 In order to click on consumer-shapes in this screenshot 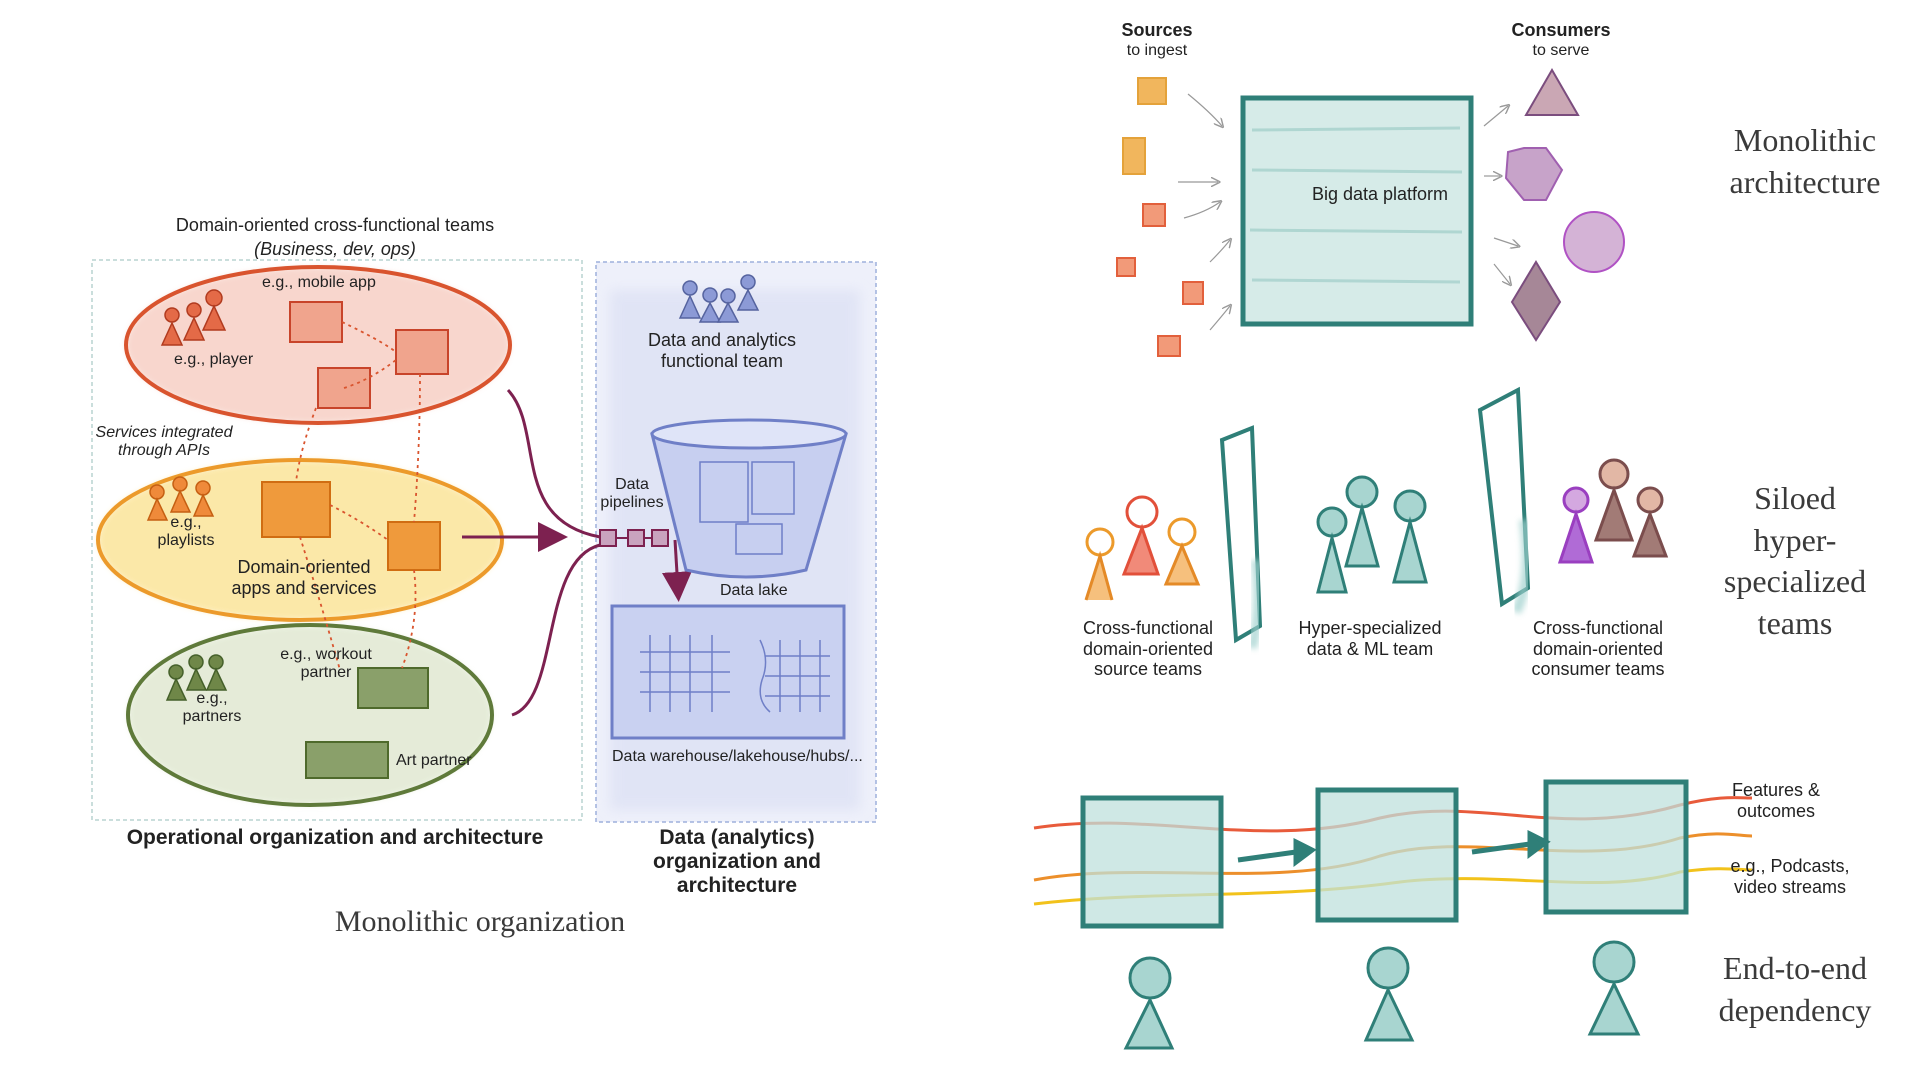, I will do `click(1564, 205)`.